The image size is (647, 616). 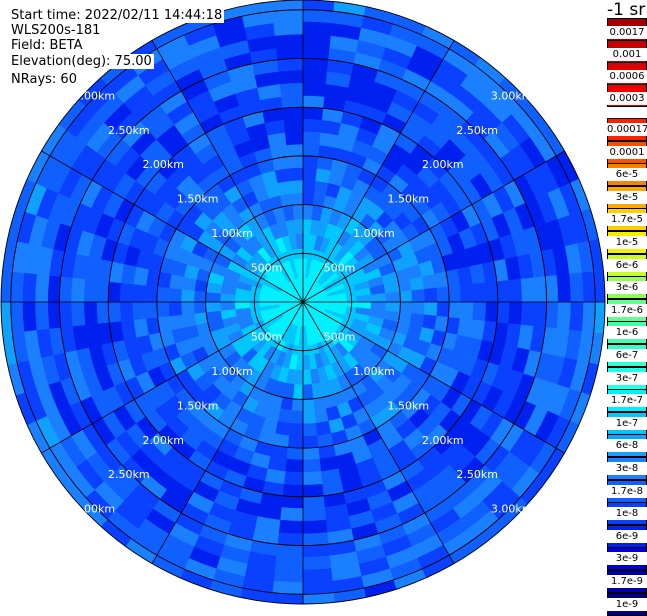 What do you see at coordinates (627, 514) in the screenshot?
I see `colorbar-tick-label: 1e-8` at bounding box center [627, 514].